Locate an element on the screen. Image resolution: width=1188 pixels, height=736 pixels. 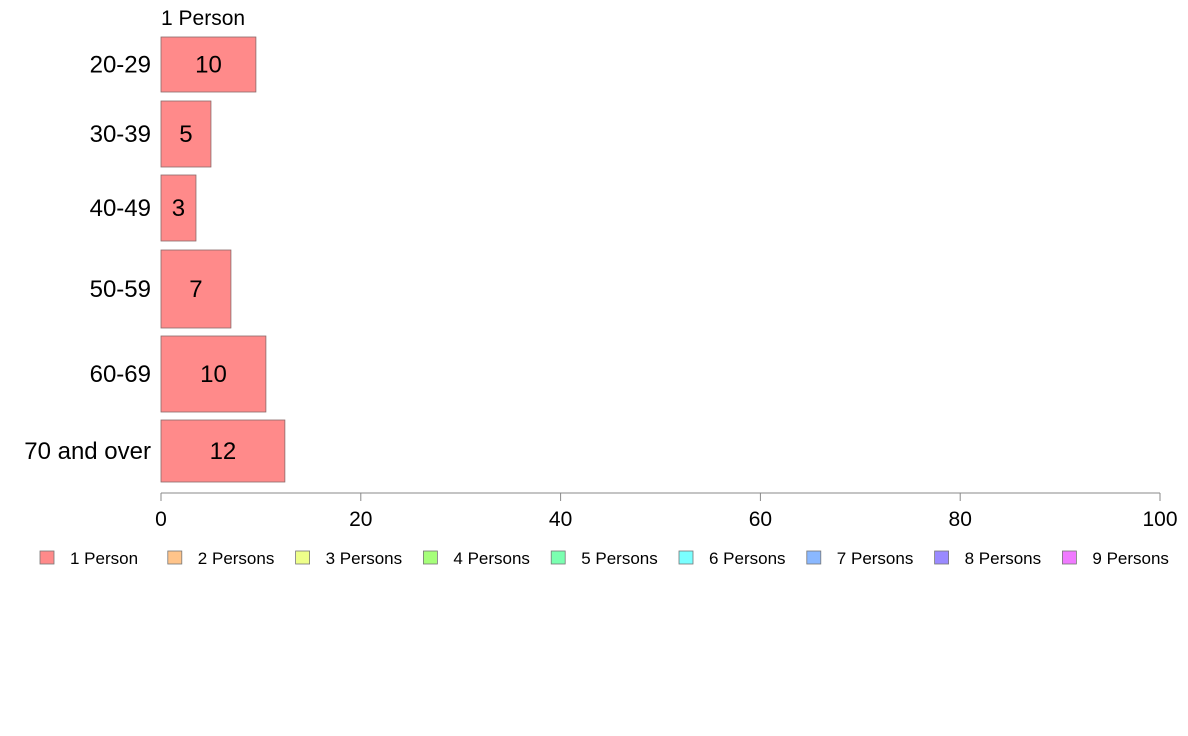
bar-value-label: 3 is located at coordinates (178, 208).